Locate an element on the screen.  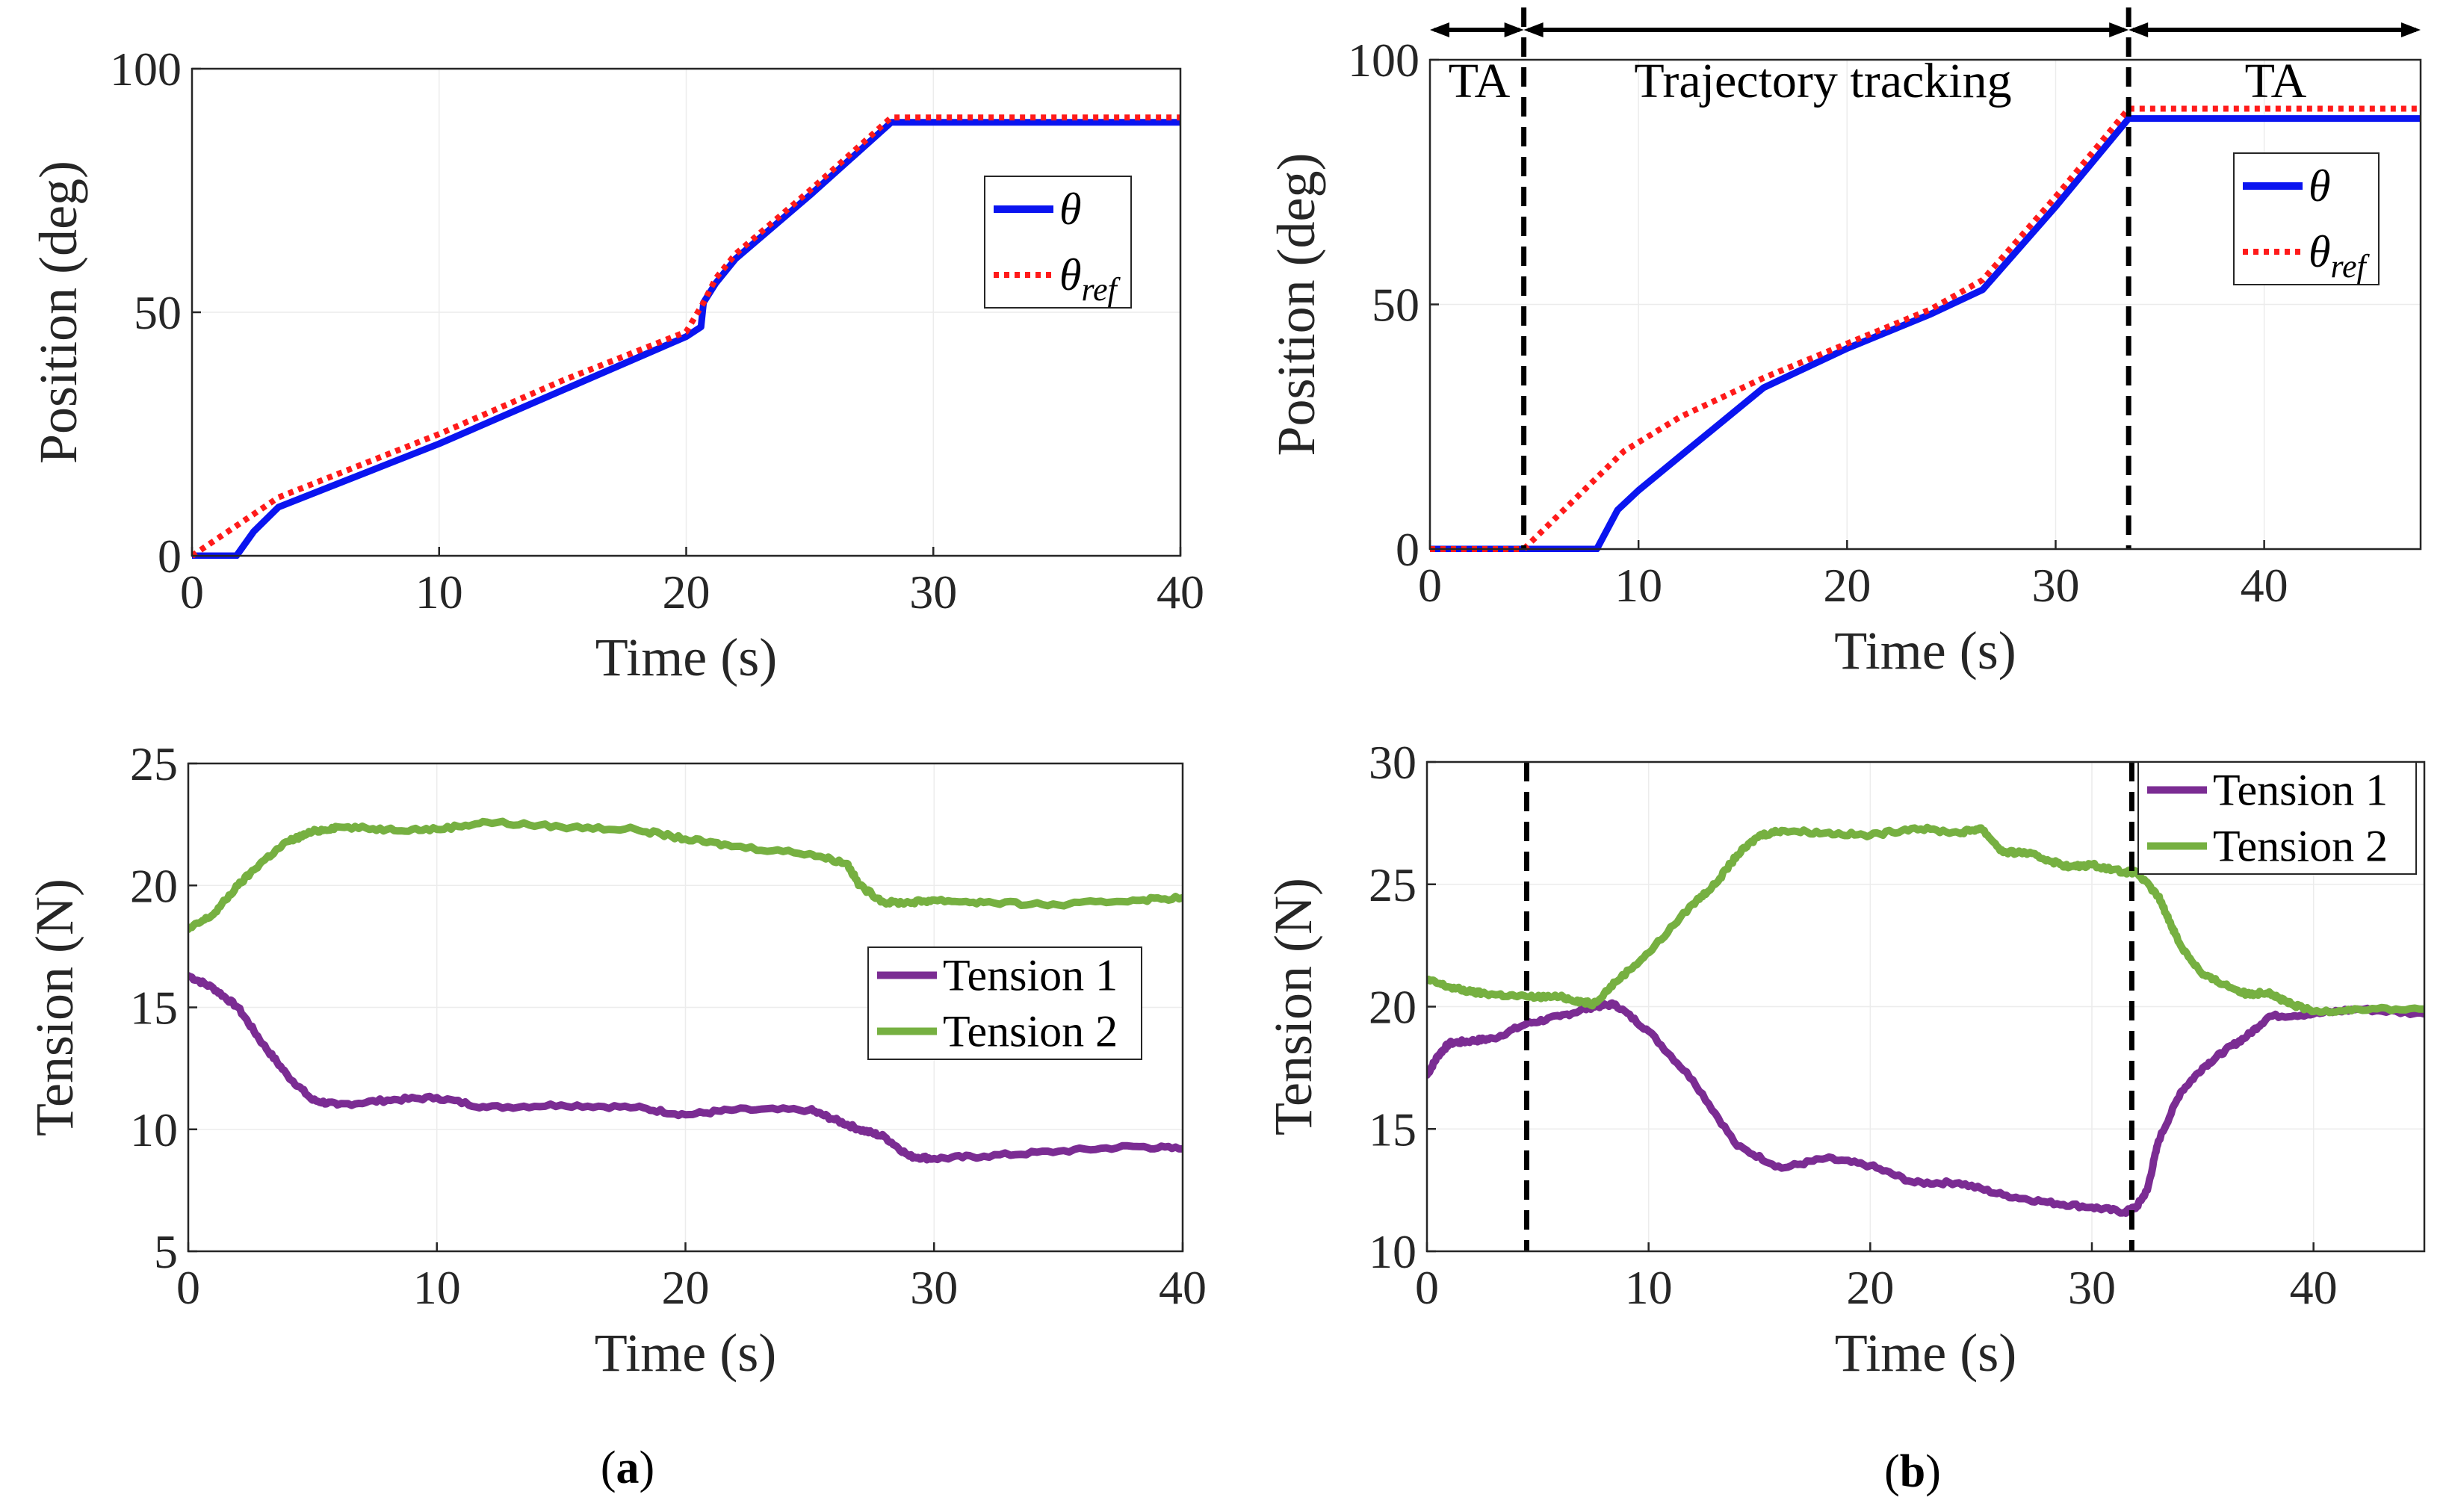
a-tension-x-tick-label: 10 is located at coordinates (437, 1287).